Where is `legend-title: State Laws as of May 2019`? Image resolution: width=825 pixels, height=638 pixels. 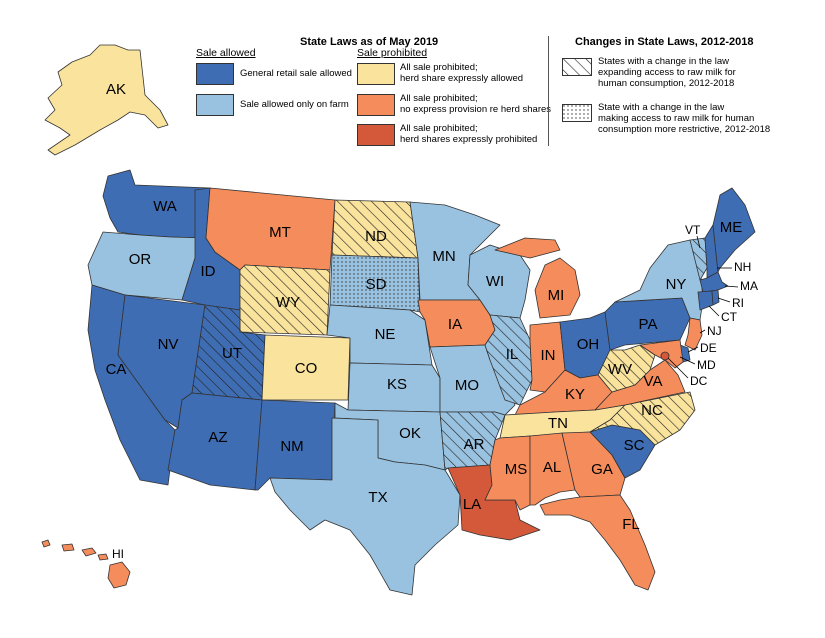
legend-title: State Laws as of May 2019 is located at coordinates (369, 42).